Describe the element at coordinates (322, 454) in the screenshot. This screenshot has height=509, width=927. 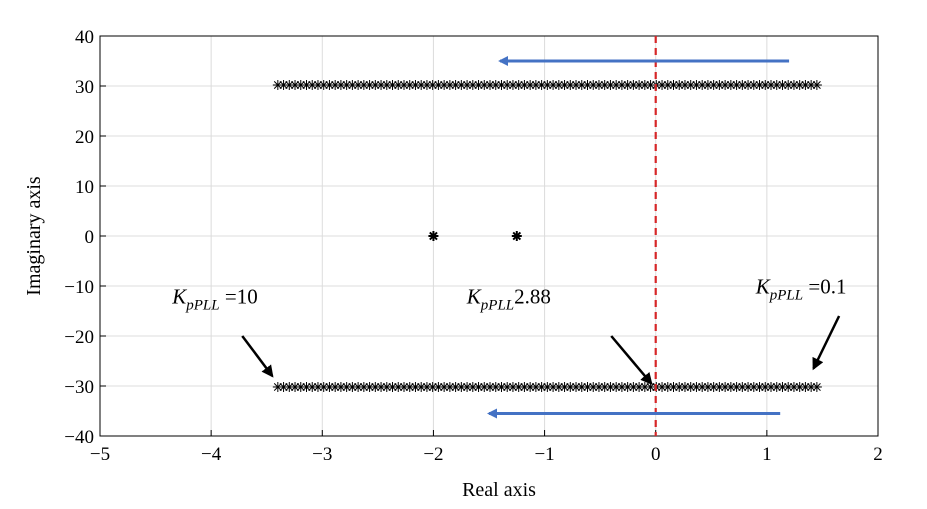
I see `x-tick-label: −3` at that location.